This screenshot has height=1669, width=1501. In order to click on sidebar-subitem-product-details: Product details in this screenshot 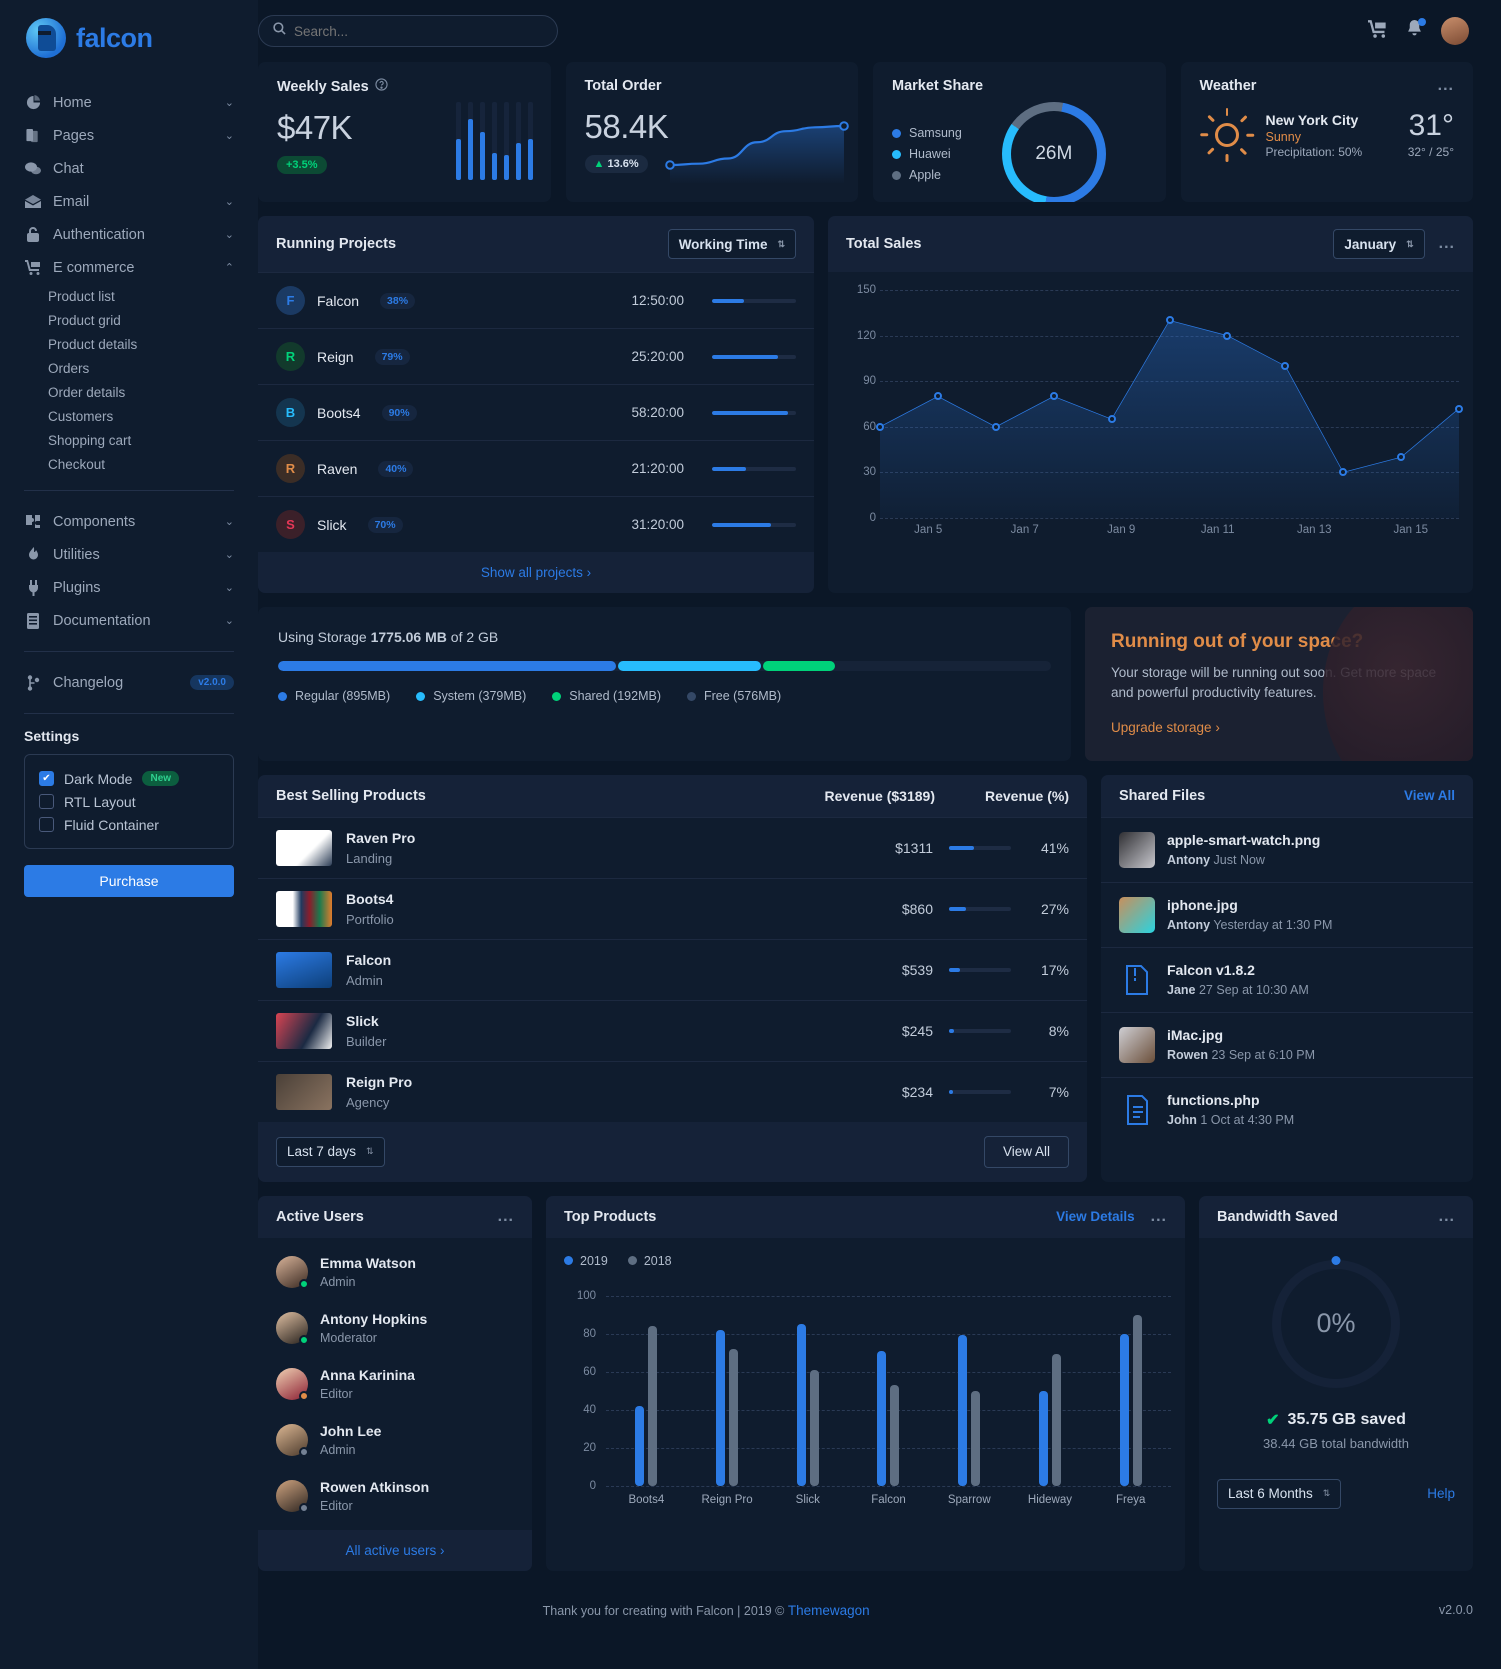, I will do `click(93, 344)`.